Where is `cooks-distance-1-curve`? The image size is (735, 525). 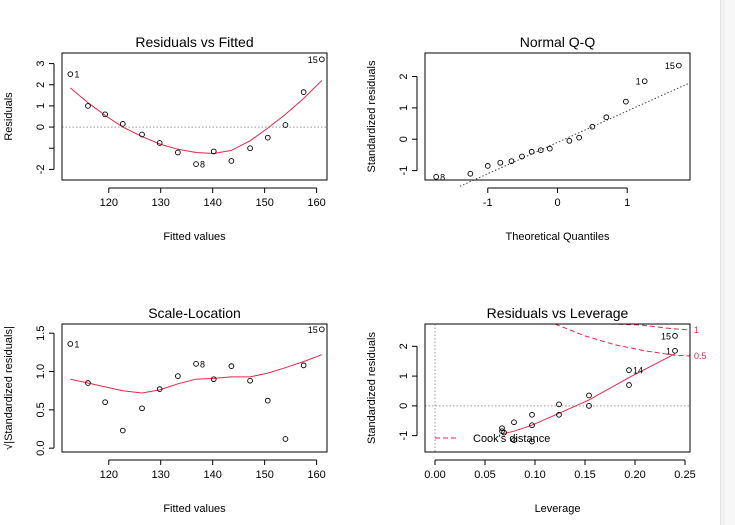 cooks-distance-1-curve is located at coordinates (649, 327).